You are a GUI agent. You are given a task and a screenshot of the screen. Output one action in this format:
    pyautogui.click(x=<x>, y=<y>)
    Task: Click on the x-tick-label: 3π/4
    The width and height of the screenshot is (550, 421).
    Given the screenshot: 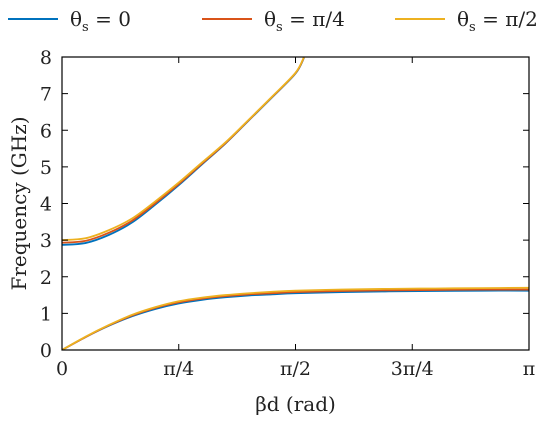 What is the action you would take?
    pyautogui.click(x=412, y=369)
    